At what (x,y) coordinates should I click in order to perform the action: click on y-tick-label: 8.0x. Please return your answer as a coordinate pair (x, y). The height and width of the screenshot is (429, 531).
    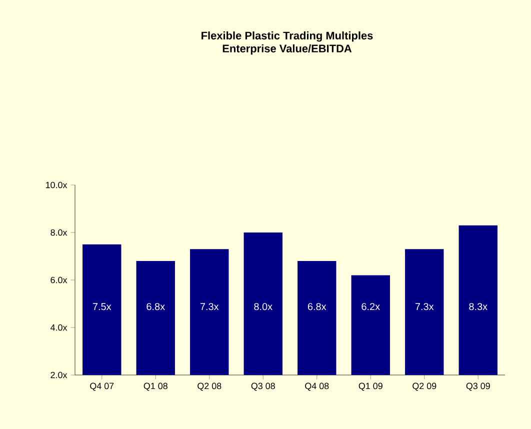
    Looking at the image, I should click on (59, 232).